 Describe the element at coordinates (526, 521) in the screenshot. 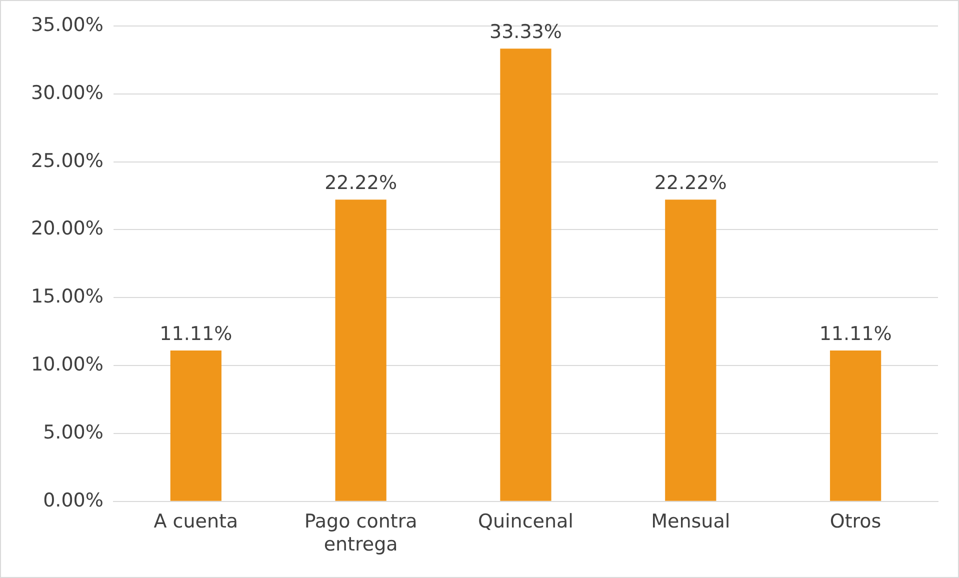

I see `x-tick-label: Quincenal` at that location.